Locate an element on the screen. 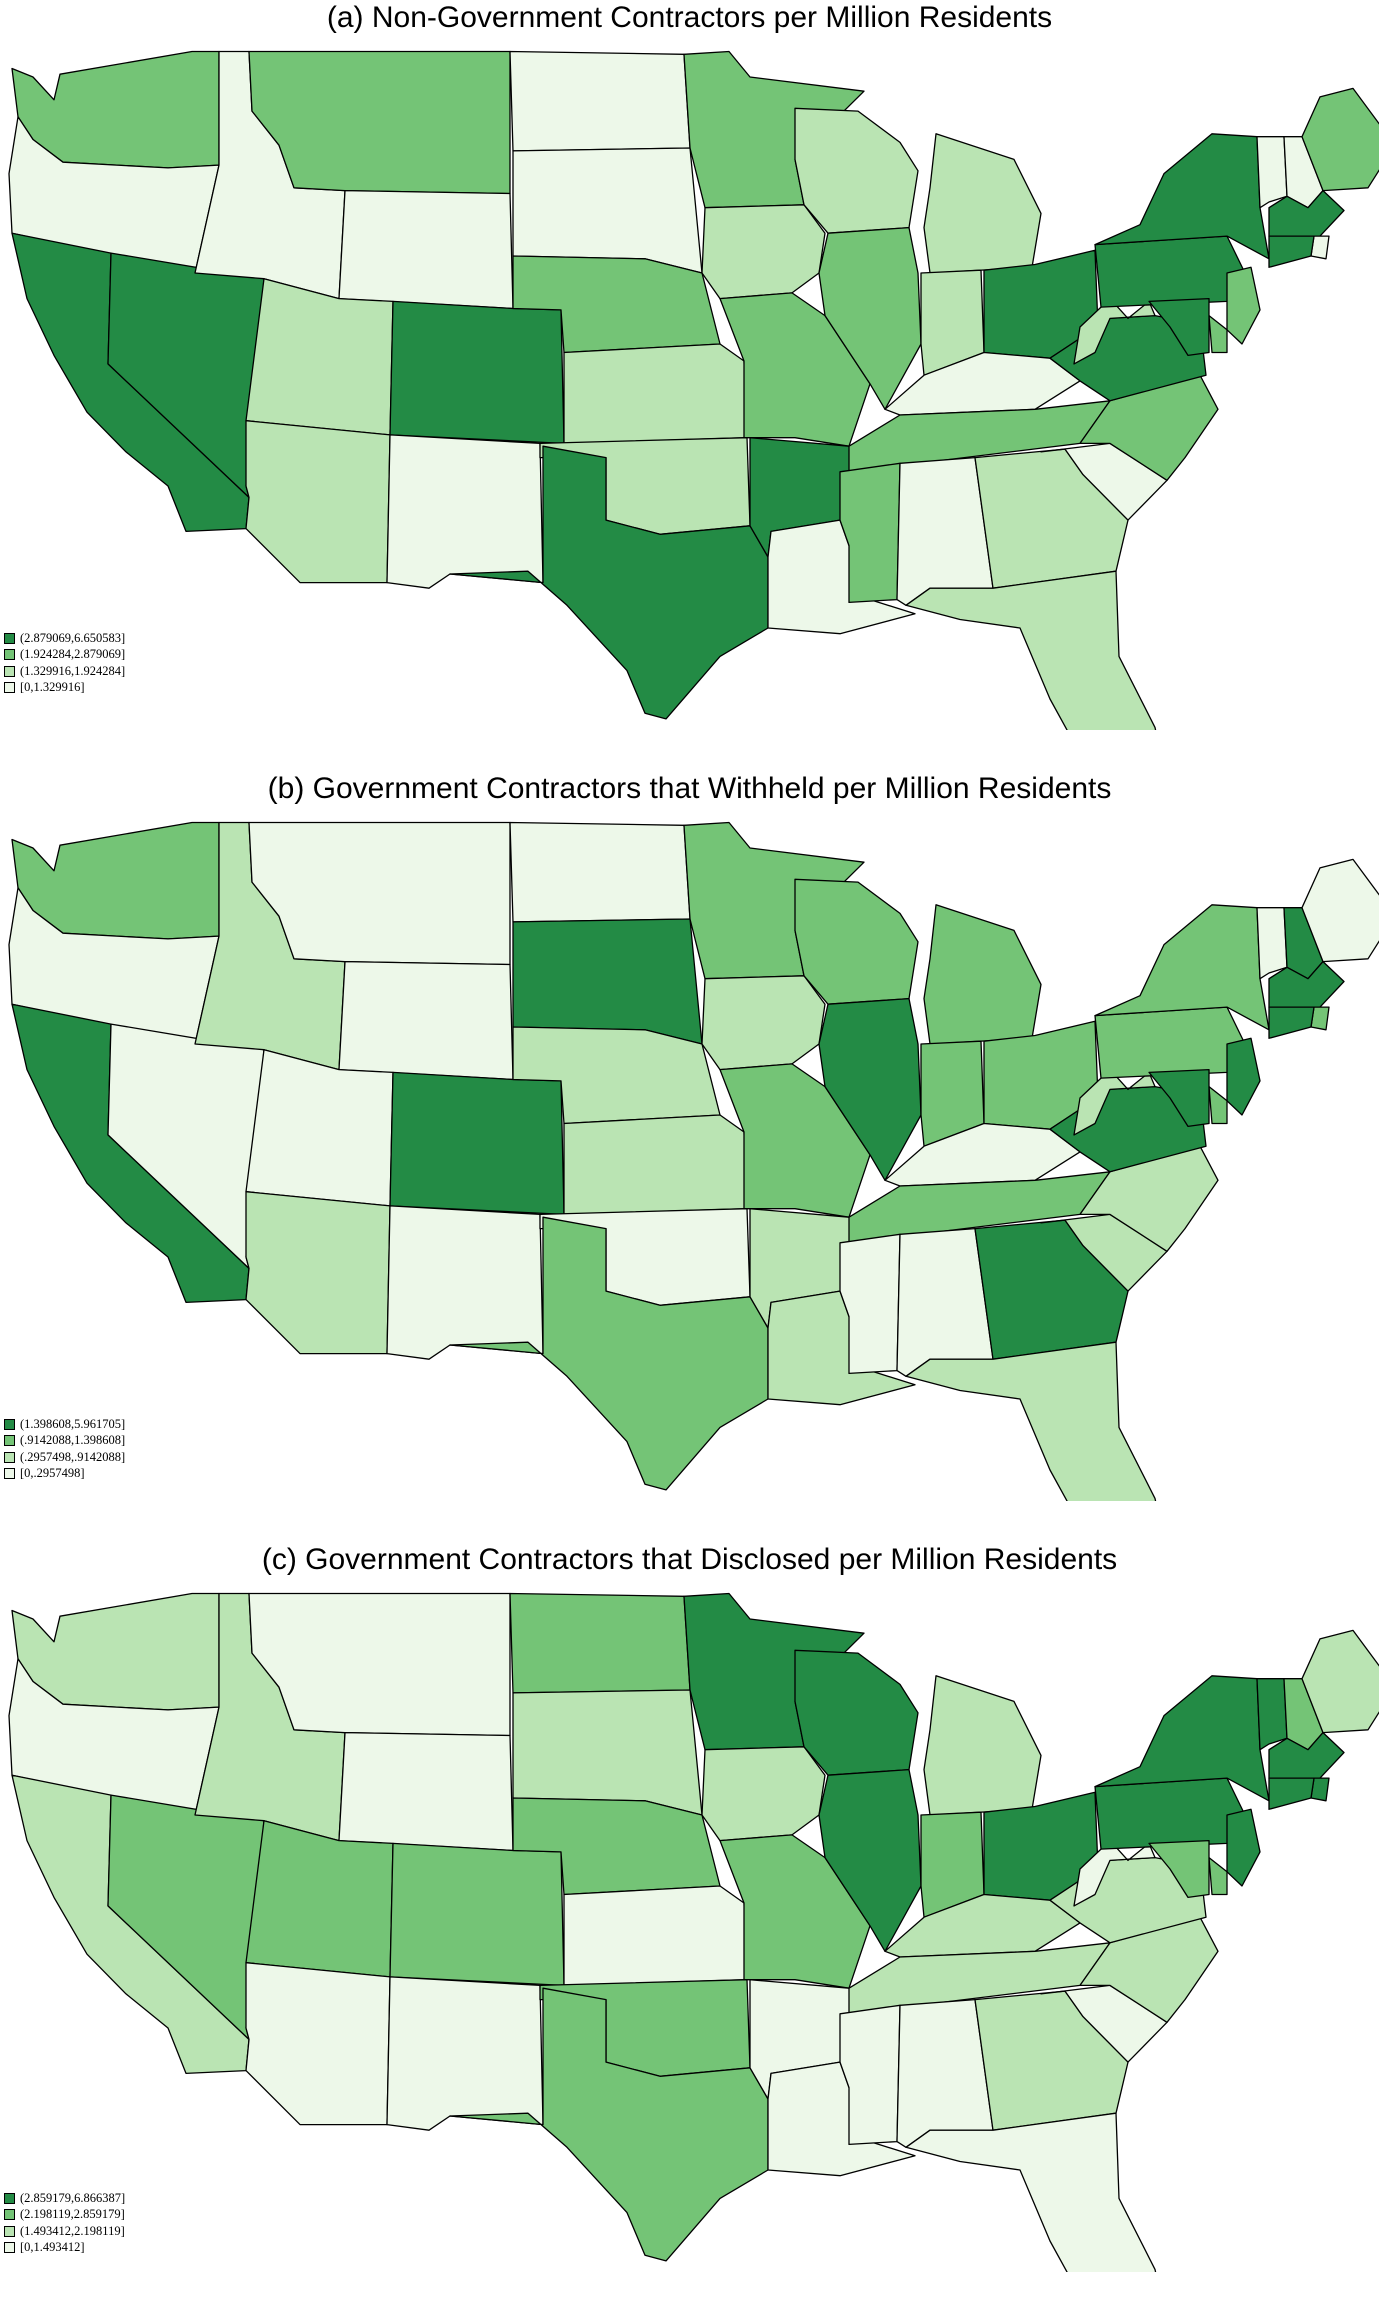  legend-item: (1.493412,2.198119] is located at coordinates (64, 2231).